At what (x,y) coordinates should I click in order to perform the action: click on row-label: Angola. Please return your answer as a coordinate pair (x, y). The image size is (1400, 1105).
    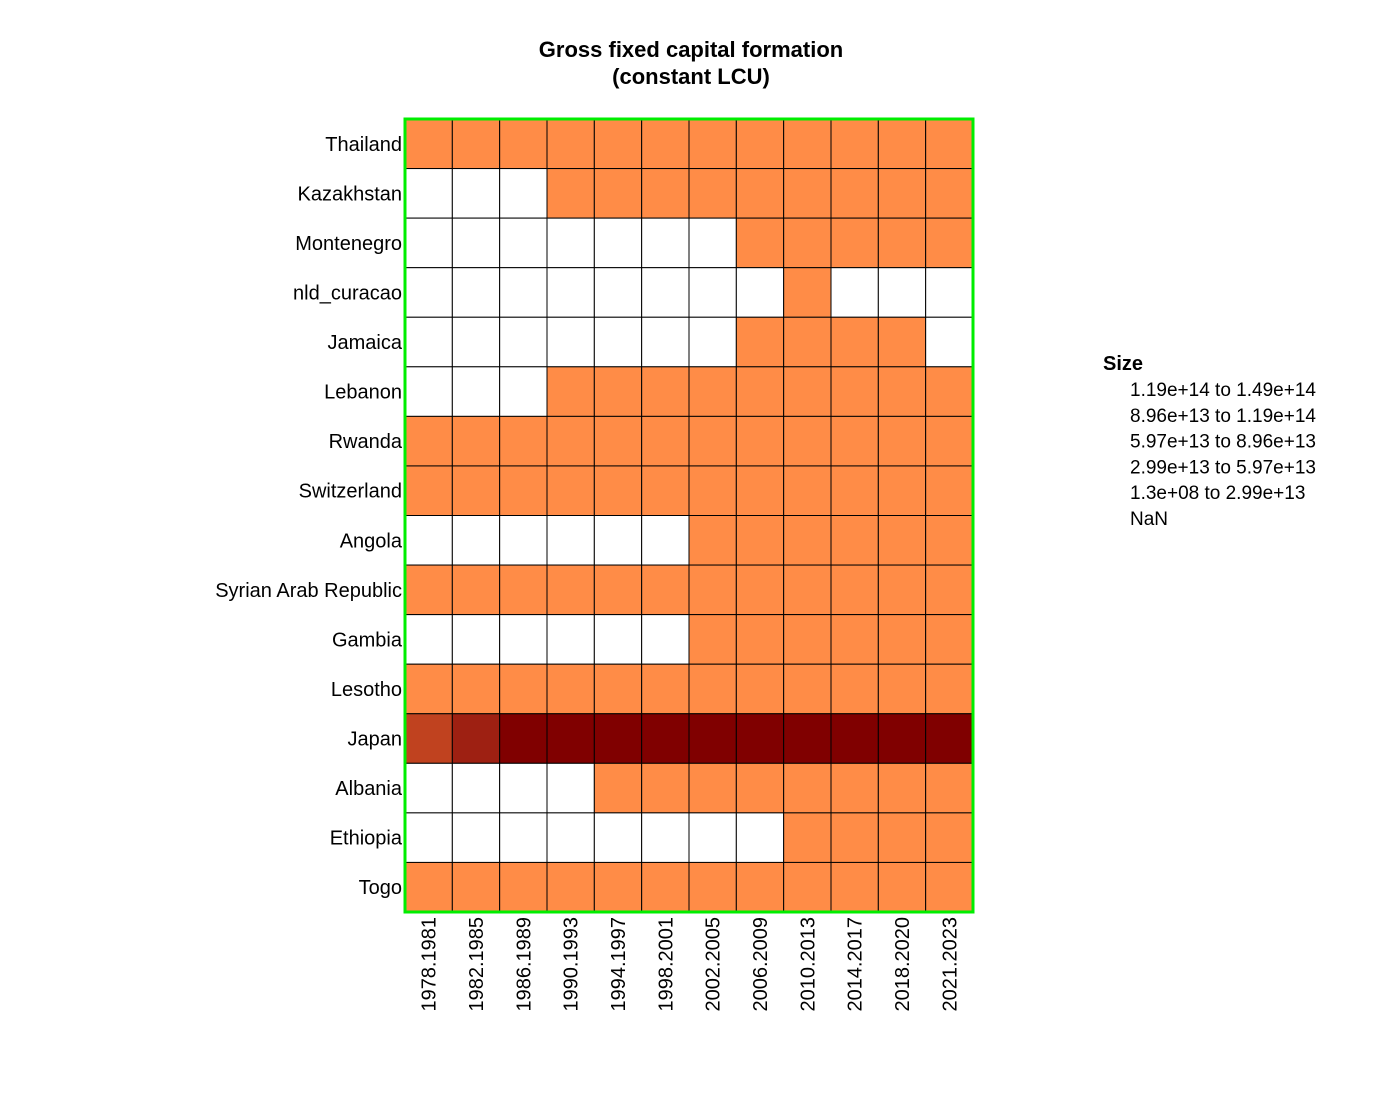
    Looking at the image, I should click on (371, 541).